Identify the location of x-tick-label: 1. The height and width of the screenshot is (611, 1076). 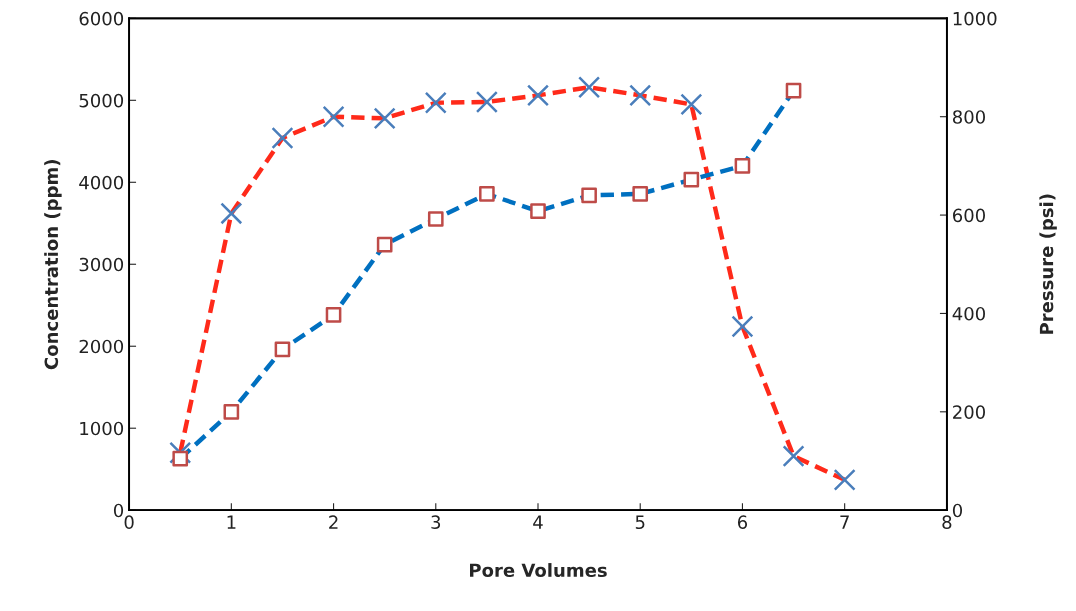
(231, 522).